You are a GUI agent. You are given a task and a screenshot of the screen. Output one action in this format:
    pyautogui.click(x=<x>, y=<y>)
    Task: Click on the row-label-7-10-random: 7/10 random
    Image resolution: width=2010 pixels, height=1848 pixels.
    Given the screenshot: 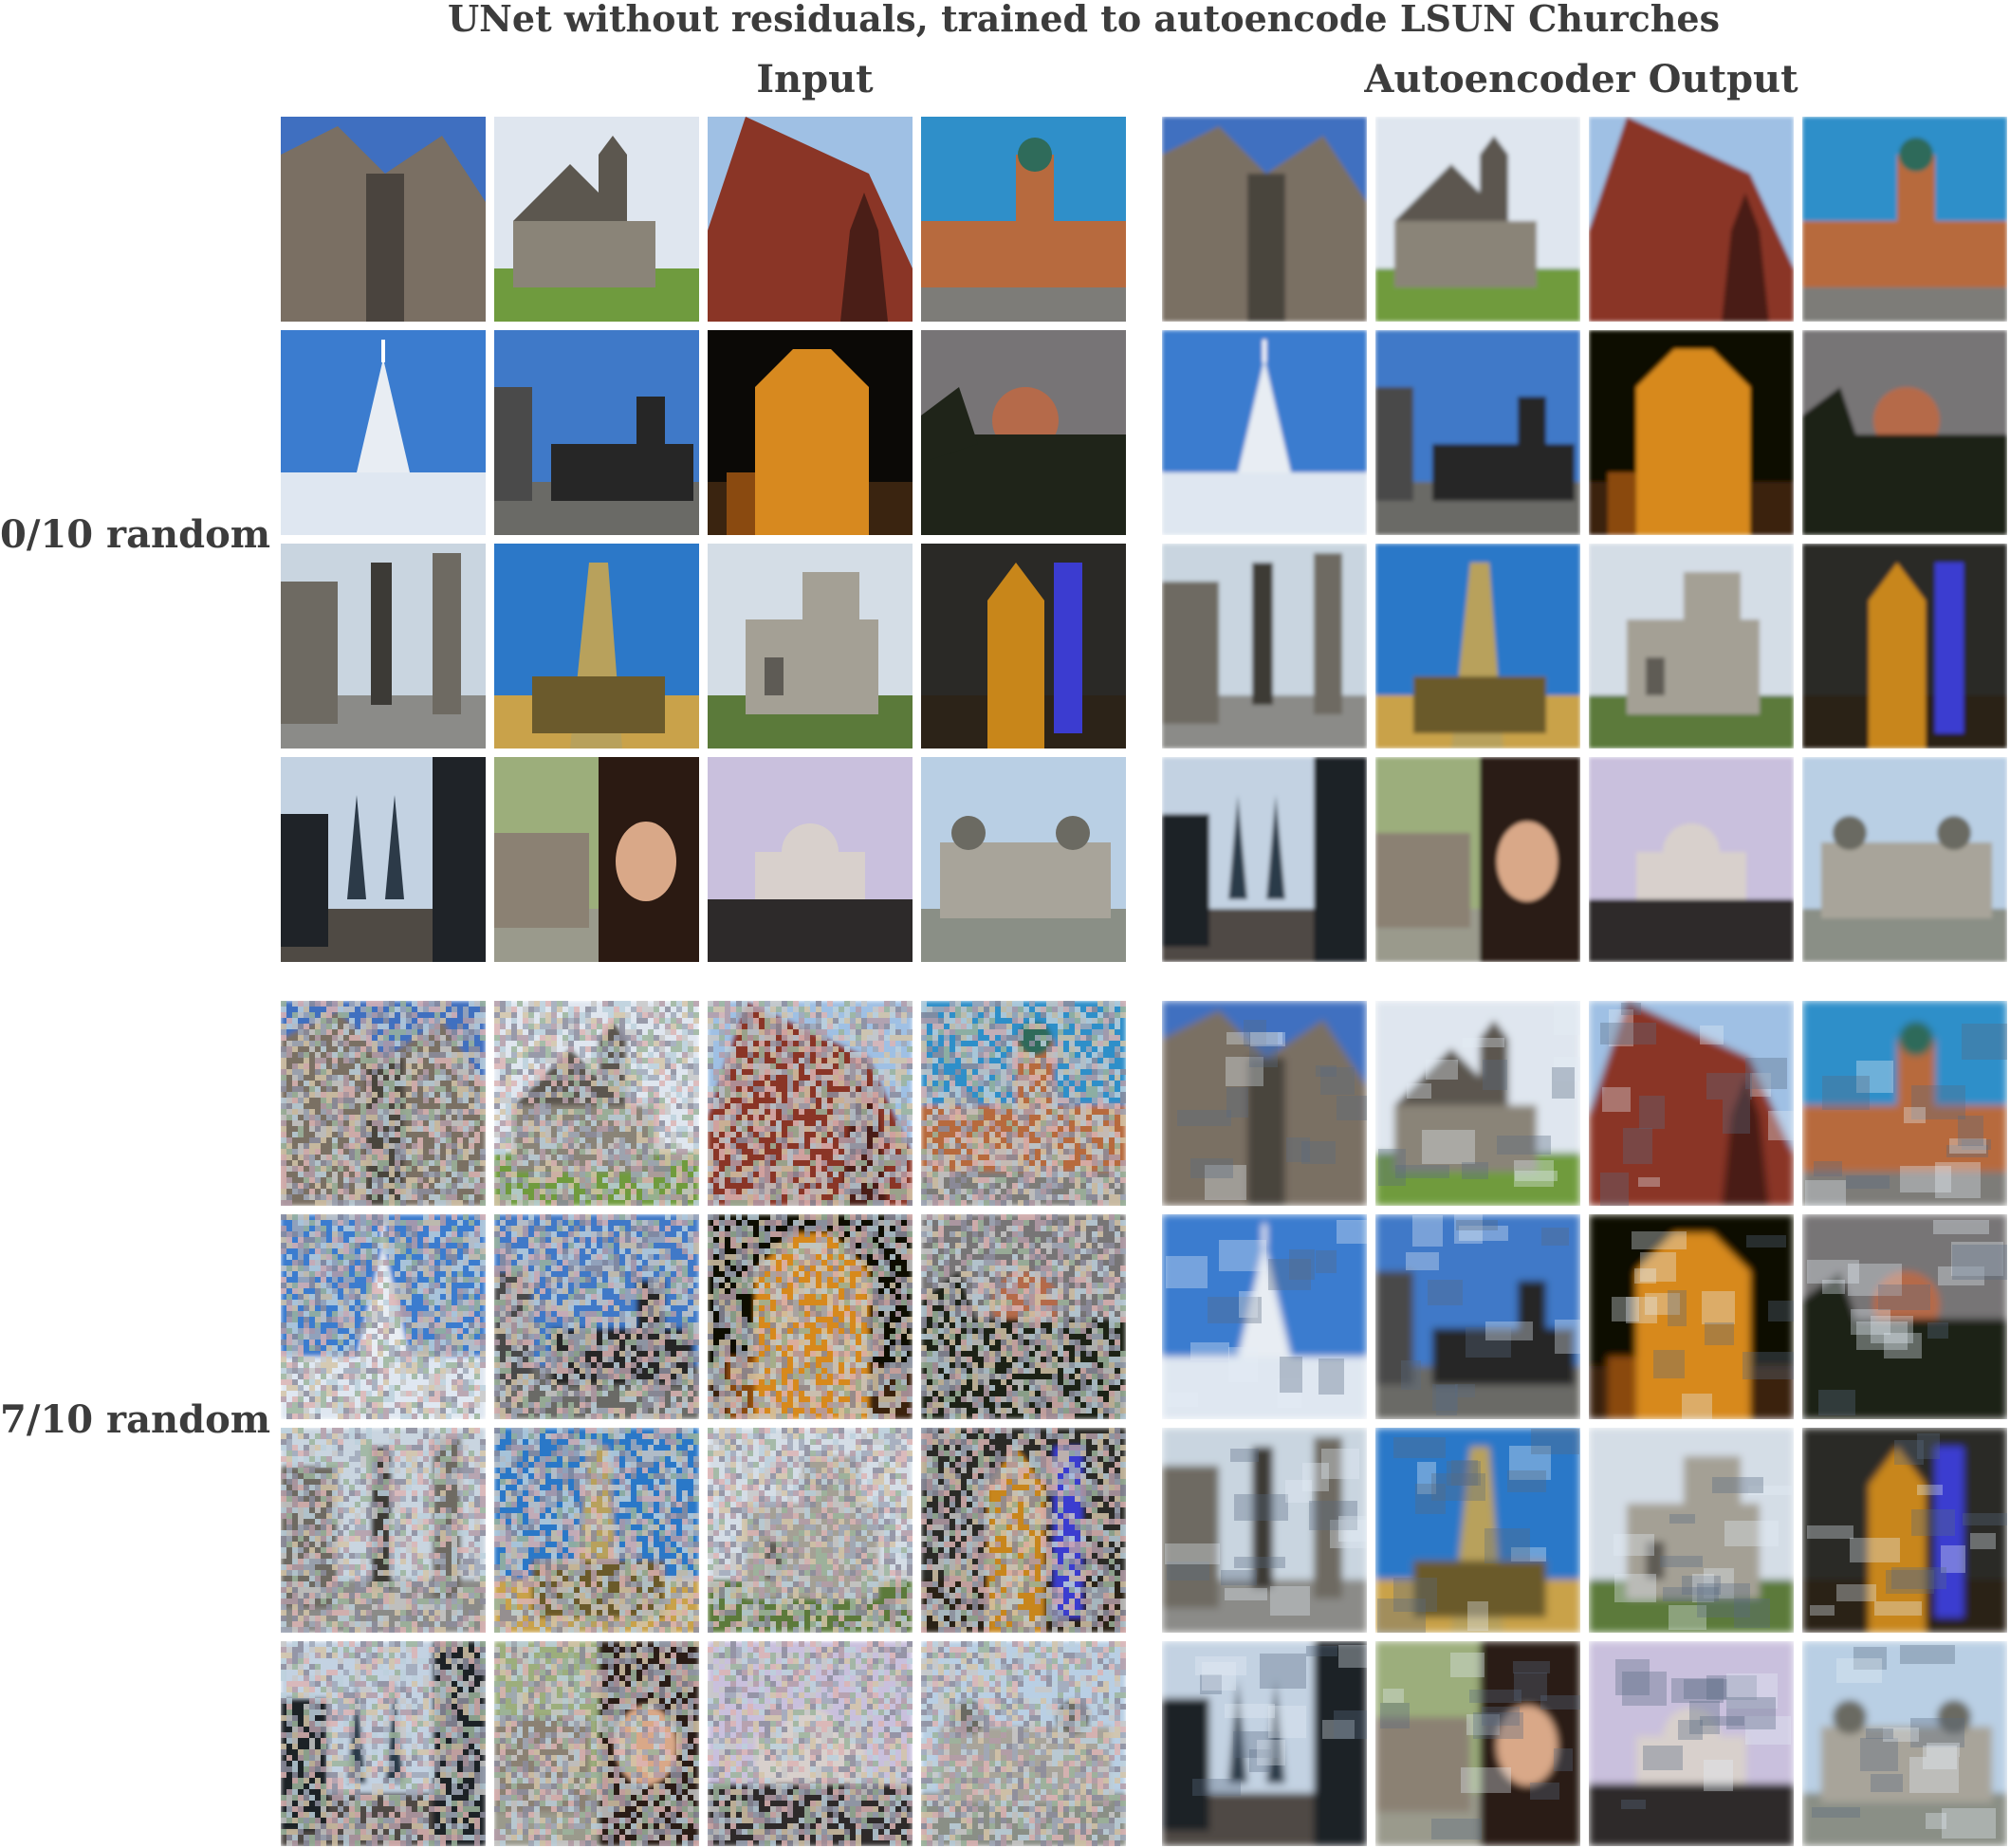 What is the action you would take?
    pyautogui.click(x=135, y=1420)
    